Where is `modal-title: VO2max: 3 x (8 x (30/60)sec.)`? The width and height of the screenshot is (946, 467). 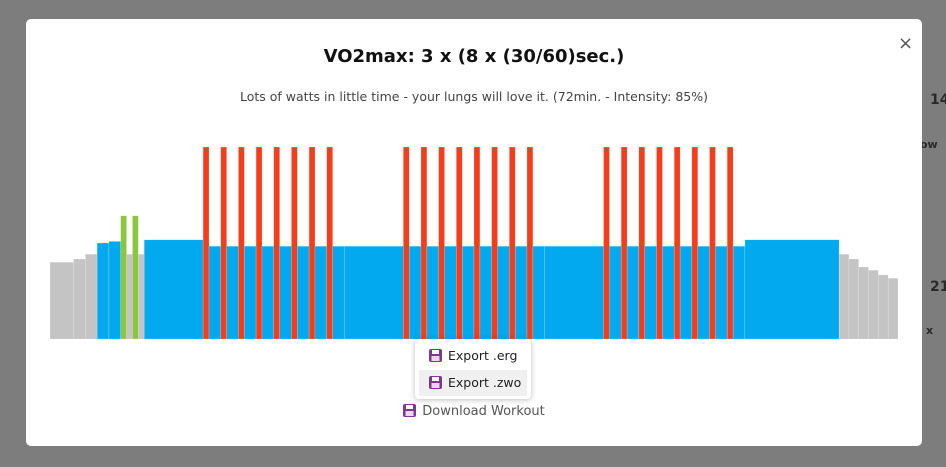 modal-title: VO2max: 3 x (8 x (30/60)sec.) is located at coordinates (474, 56).